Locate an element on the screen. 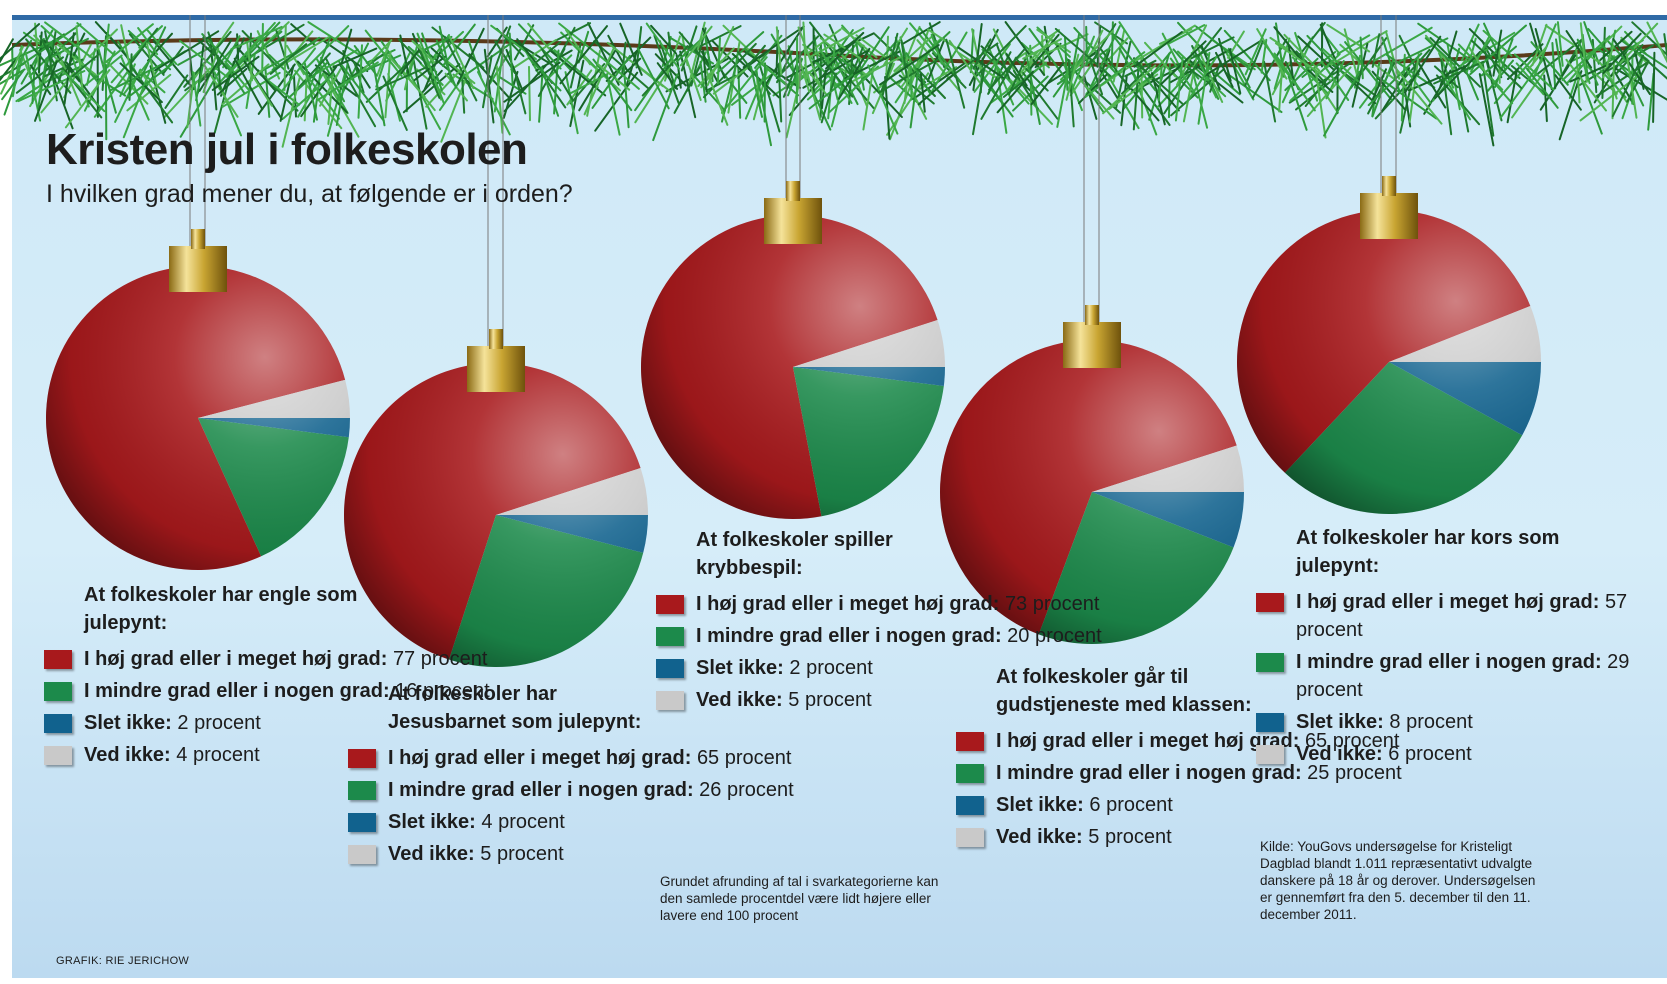  legend-value: 73 procent is located at coordinates (1052, 604).